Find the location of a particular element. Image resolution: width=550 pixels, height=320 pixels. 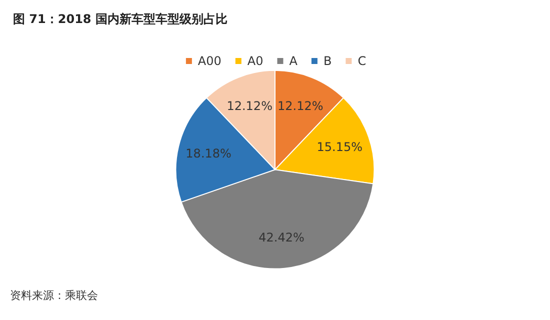

legend-label: A00 is located at coordinates (210, 61).